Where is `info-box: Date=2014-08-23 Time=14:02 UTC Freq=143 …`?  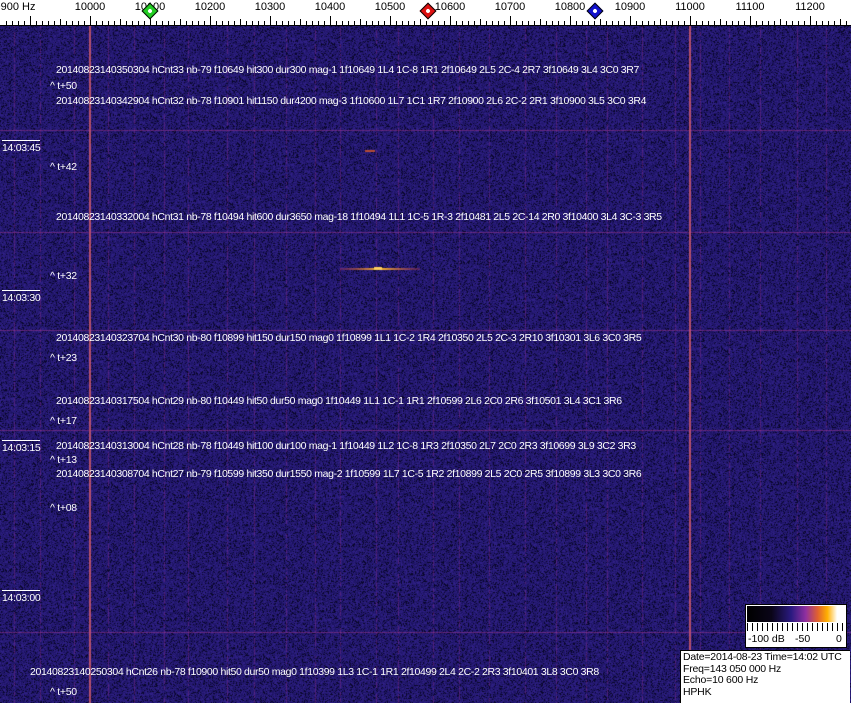
info-box: Date=2014-08-23 Time=14:02 UTC Freq=143 … is located at coordinates (765, 676).